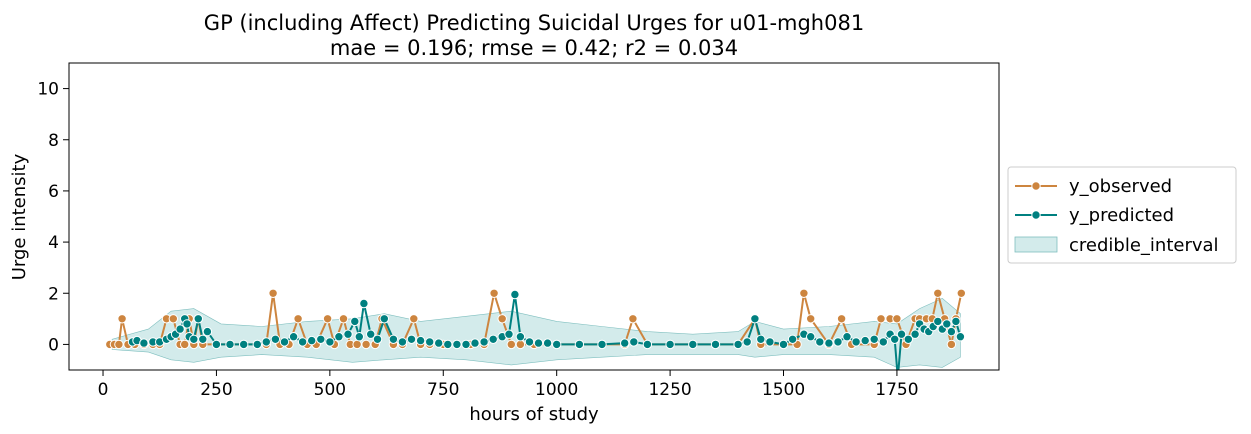 This screenshot has width=1251, height=434. I want to click on x-tick-label: 250, so click(216, 390).